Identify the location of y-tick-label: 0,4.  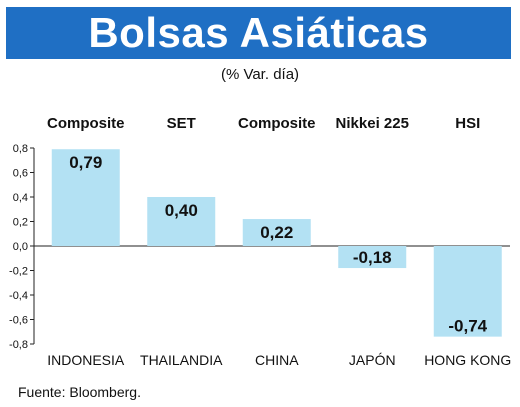
(20, 198).